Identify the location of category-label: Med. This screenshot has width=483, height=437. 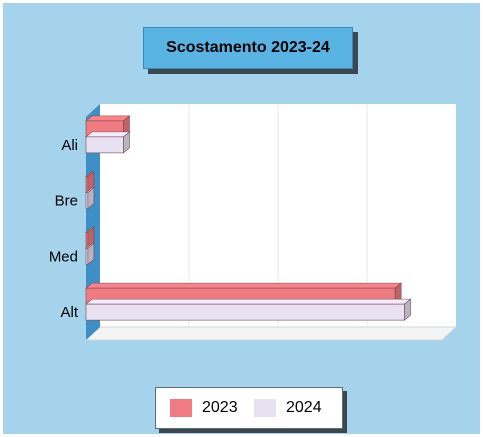
(63, 256).